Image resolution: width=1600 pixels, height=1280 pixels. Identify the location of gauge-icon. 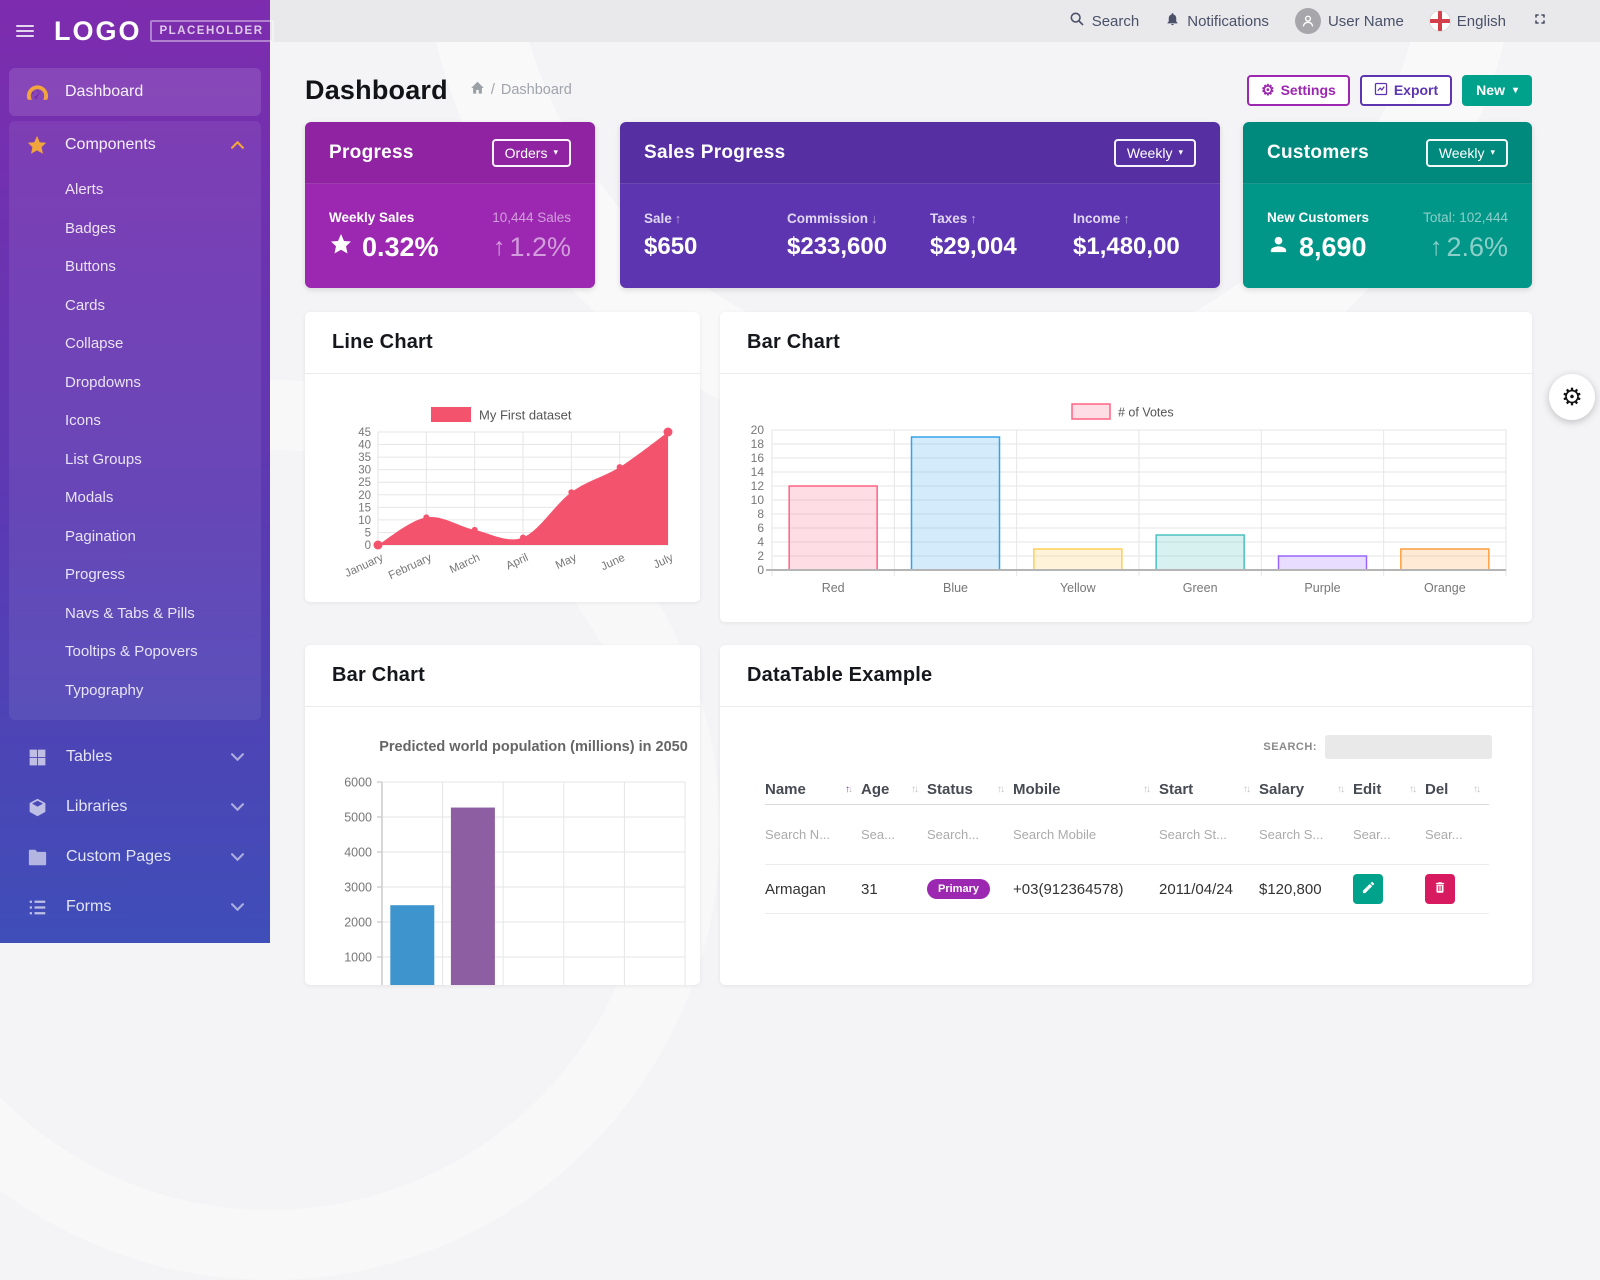
(37, 92).